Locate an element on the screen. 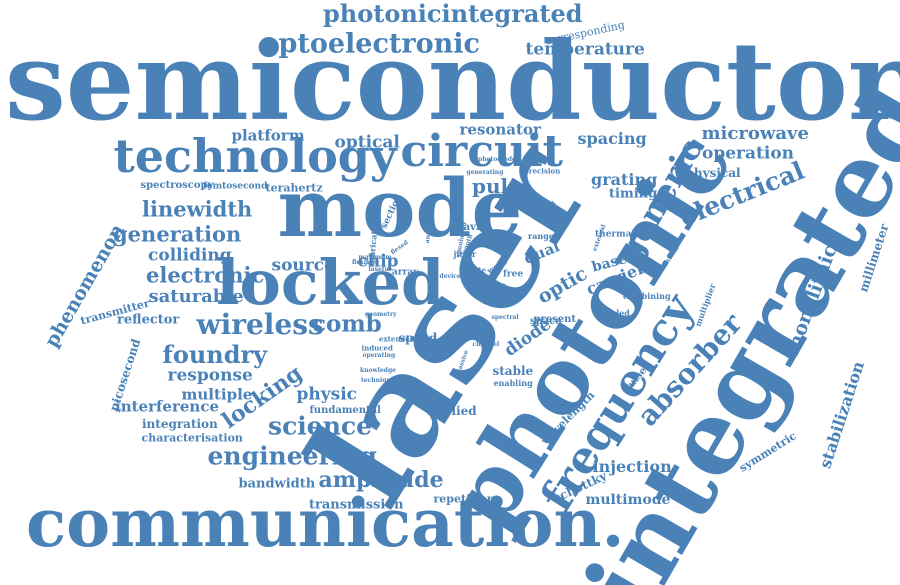 The height and width of the screenshot is (585, 900). cloud-word: cavity is located at coordinates (474, 227).